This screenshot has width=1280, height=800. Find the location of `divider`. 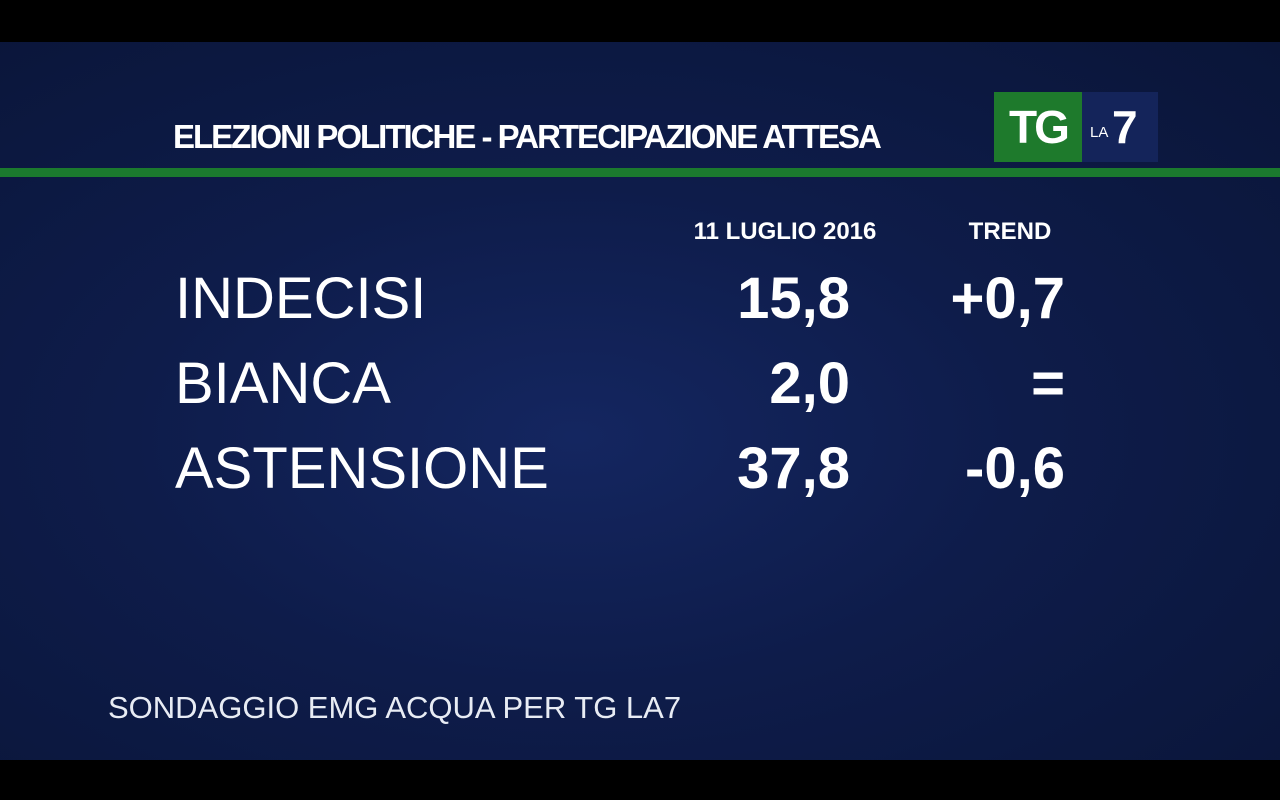

divider is located at coordinates (640, 172).